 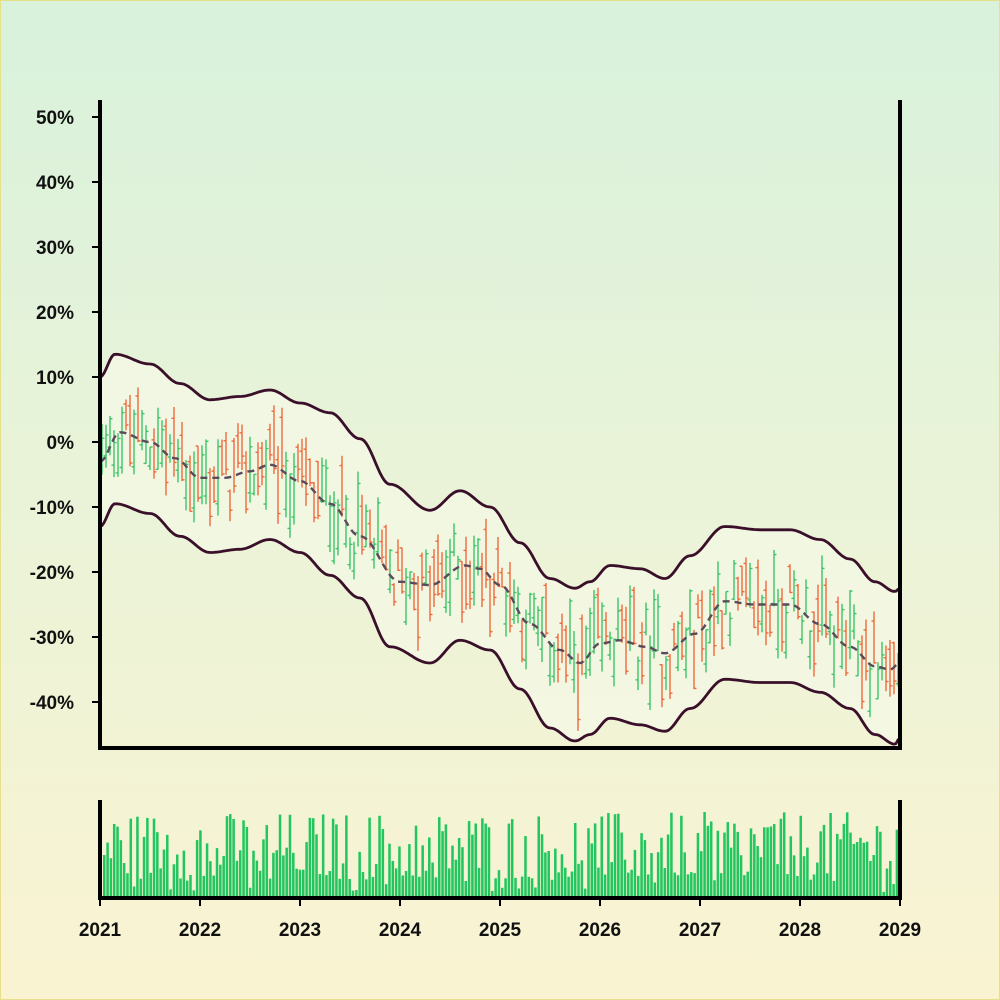 I want to click on x-tick-label: 2027, so click(x=700, y=930).